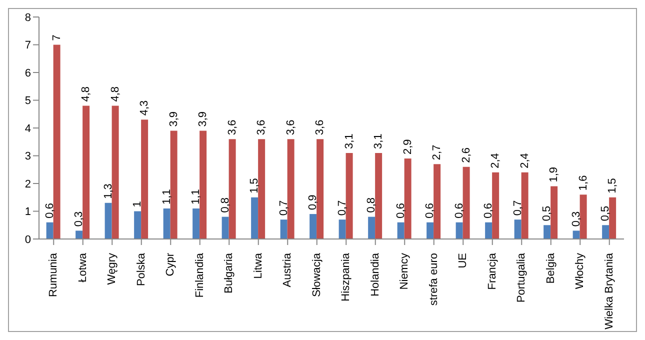 The image size is (645, 340). What do you see at coordinates (258, 265) in the screenshot?
I see `x-tick-label: Litwa` at bounding box center [258, 265].